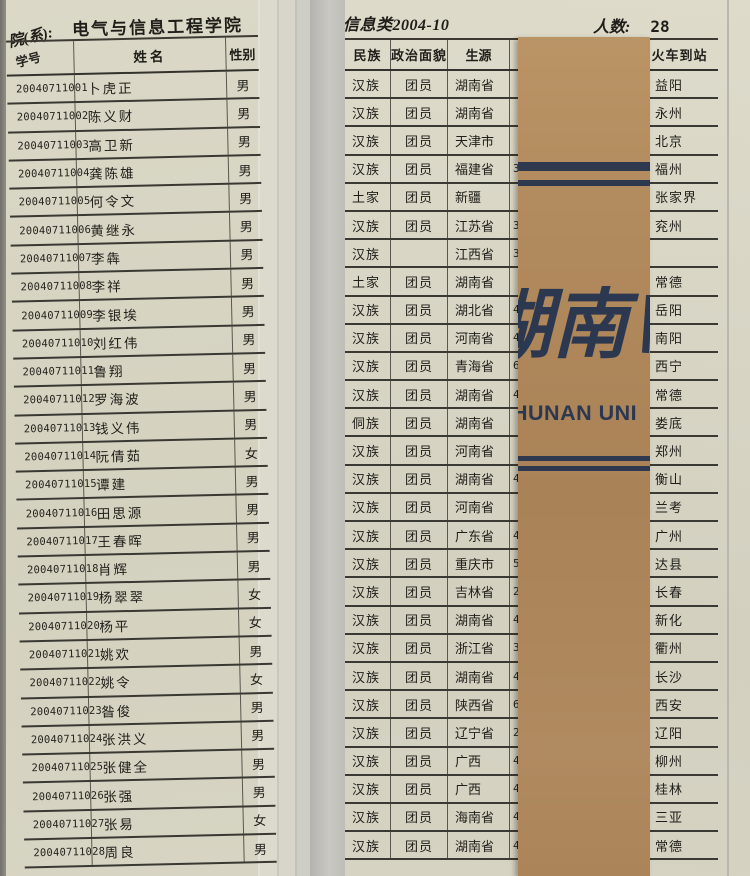  I want to click on student-name-cell: 张强, so click(167, 793).